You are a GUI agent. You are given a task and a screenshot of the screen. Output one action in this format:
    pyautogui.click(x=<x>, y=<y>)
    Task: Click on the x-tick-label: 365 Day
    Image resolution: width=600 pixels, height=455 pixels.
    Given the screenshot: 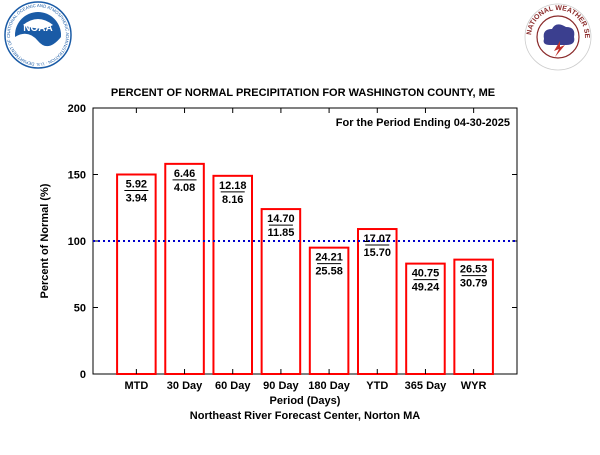 What is the action you would take?
    pyautogui.click(x=426, y=386)
    